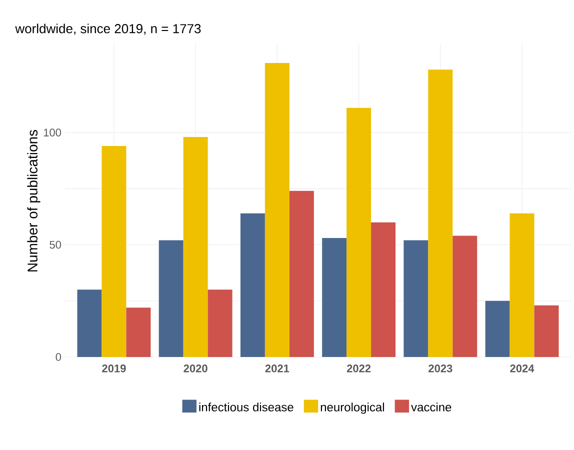 This screenshot has height=450, width=574. Describe the element at coordinates (277, 368) in the screenshot. I see `x-tick-label: 2021` at that location.